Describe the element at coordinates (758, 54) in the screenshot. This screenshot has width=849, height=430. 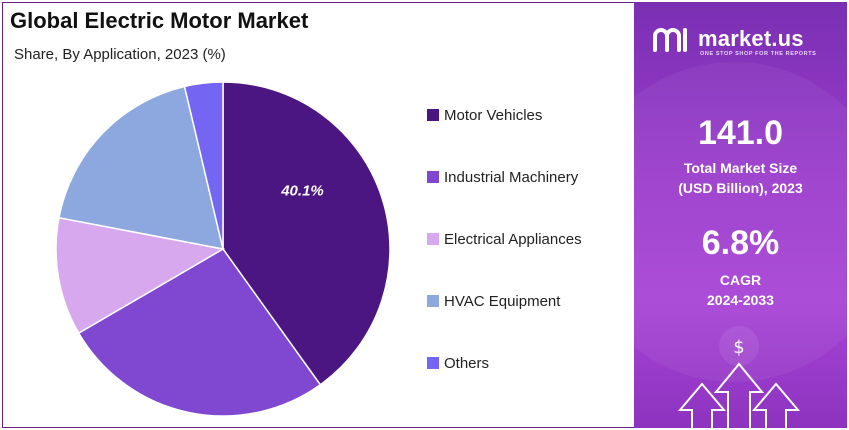
I see `brand-tagline: ONE STOP SHOP FOR THE REPORTS` at that location.